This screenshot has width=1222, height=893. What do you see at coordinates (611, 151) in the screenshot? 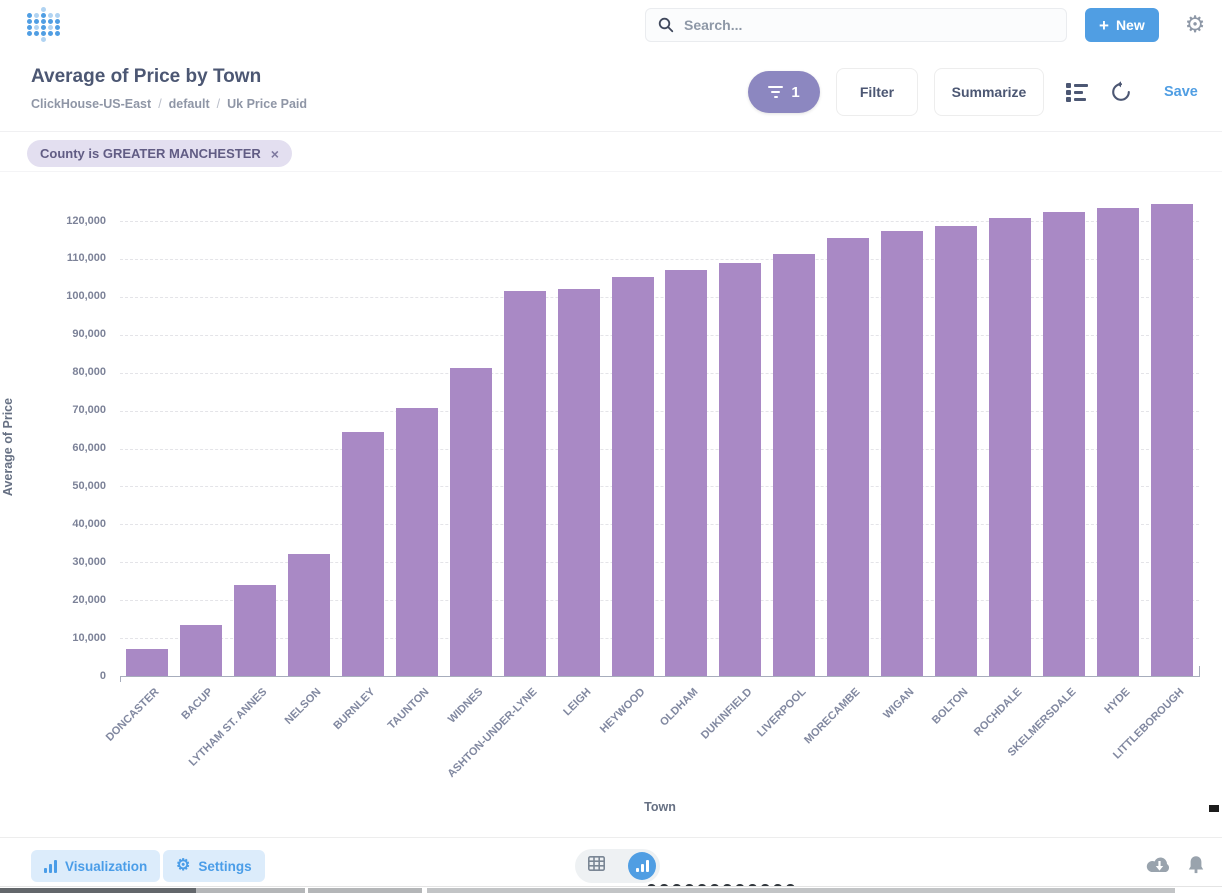
I see `filter-bar: County is GREATER MANCHESTER ×` at bounding box center [611, 151].